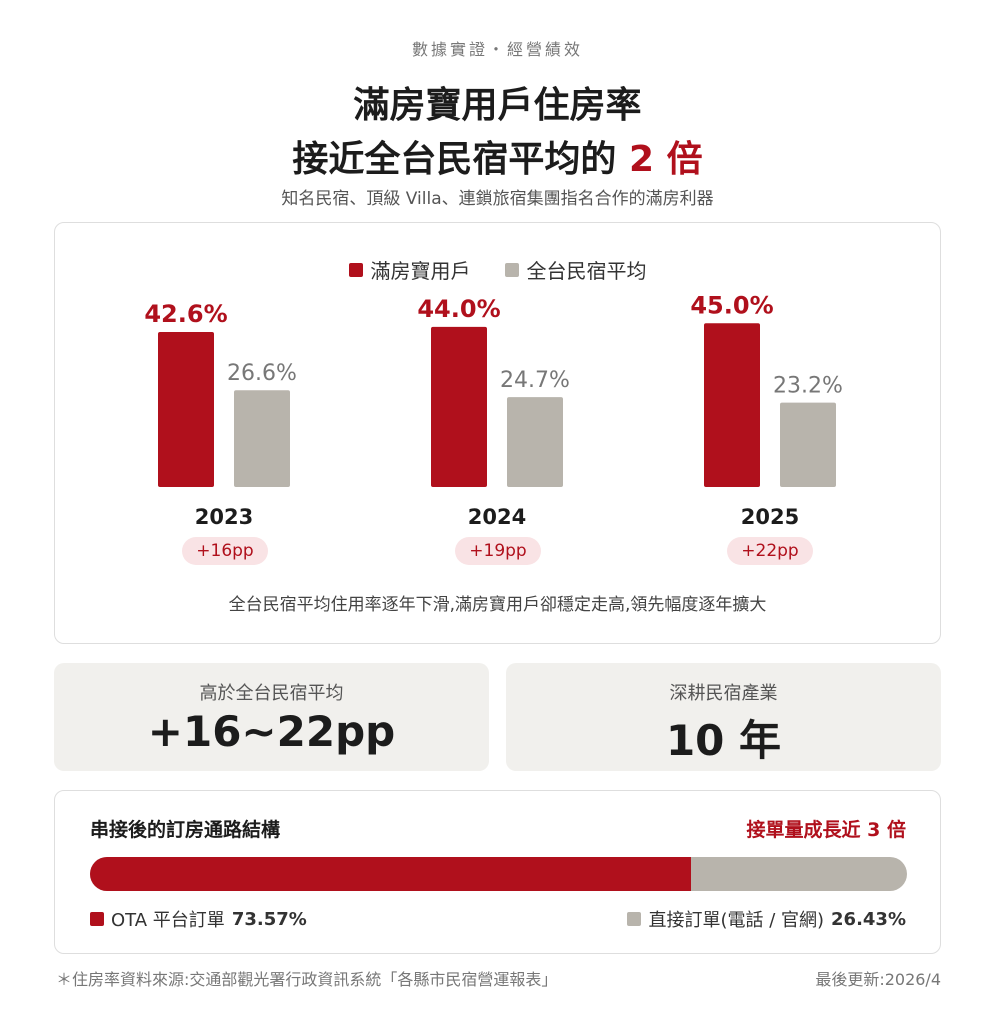 The width and height of the screenshot is (995, 1030). I want to click on legend-label-secondary: 全台民宿平均, so click(586, 271).